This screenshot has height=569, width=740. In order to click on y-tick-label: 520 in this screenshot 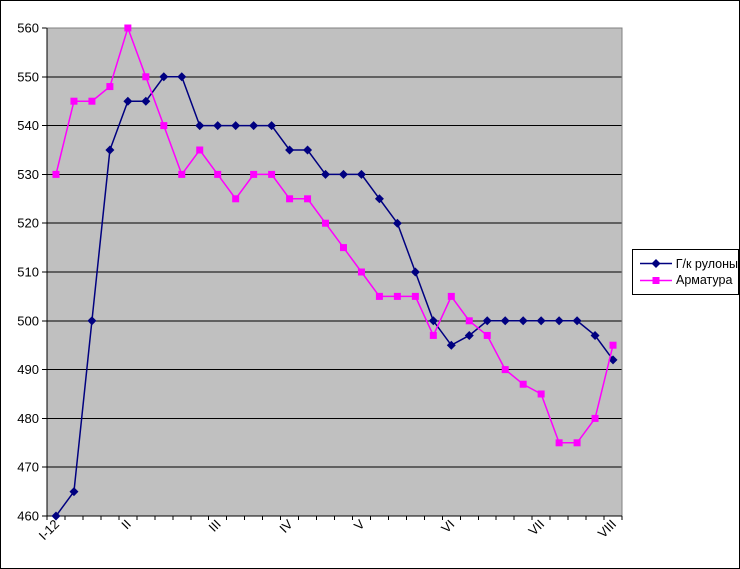, I will do `click(28, 223)`.